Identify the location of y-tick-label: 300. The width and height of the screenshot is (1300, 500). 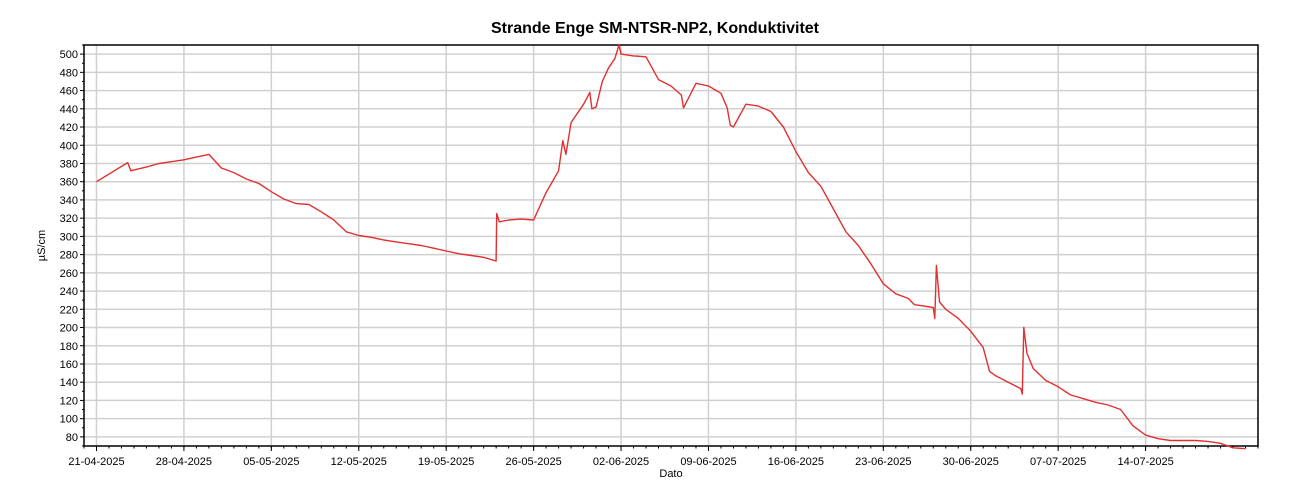
(69, 237).